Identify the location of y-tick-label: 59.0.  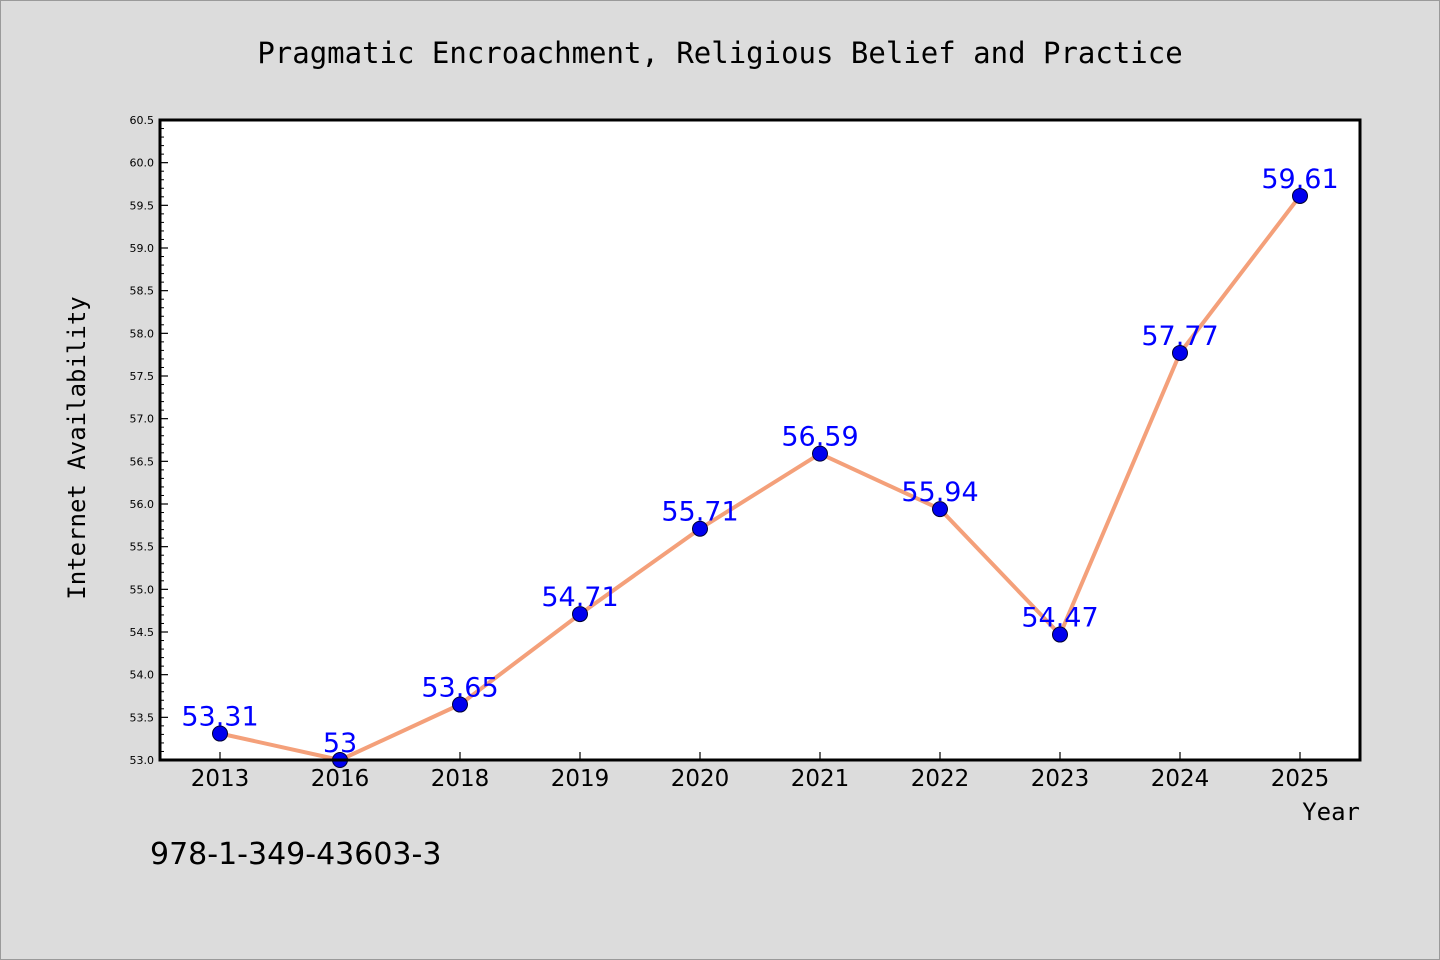
(142, 248).